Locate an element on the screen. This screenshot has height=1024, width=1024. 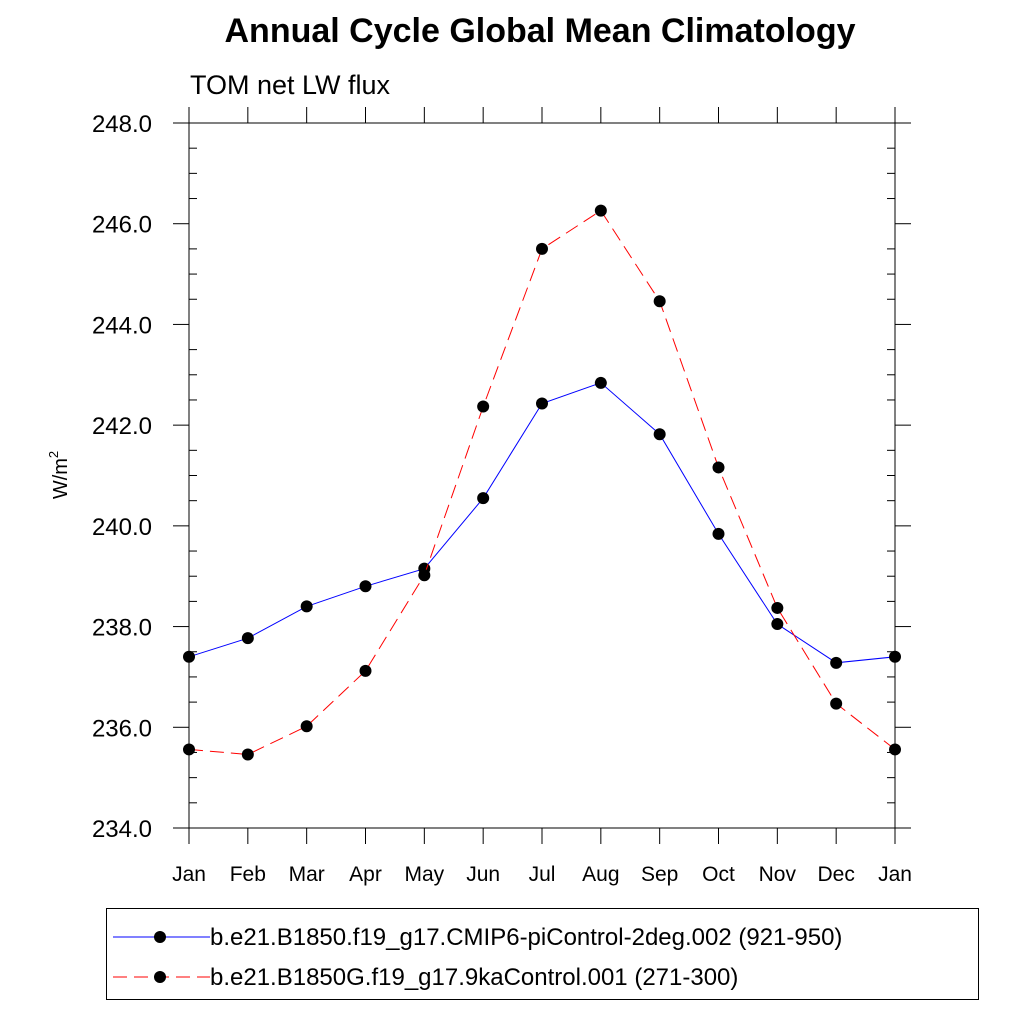
y-tick-labels: 234.0 236.0 238.0 240.0 242.0 244.0 246.0 248.0 is located at coordinates (122, 477).